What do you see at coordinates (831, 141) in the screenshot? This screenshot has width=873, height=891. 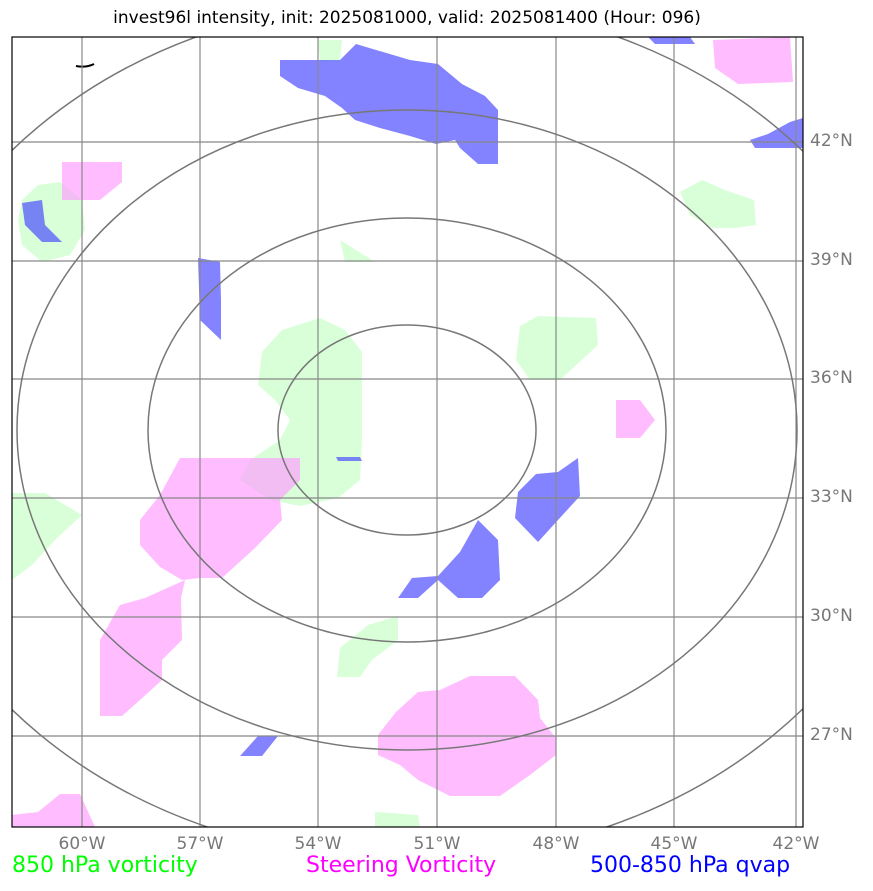 I see `lat-label-42n: 42°N` at bounding box center [831, 141].